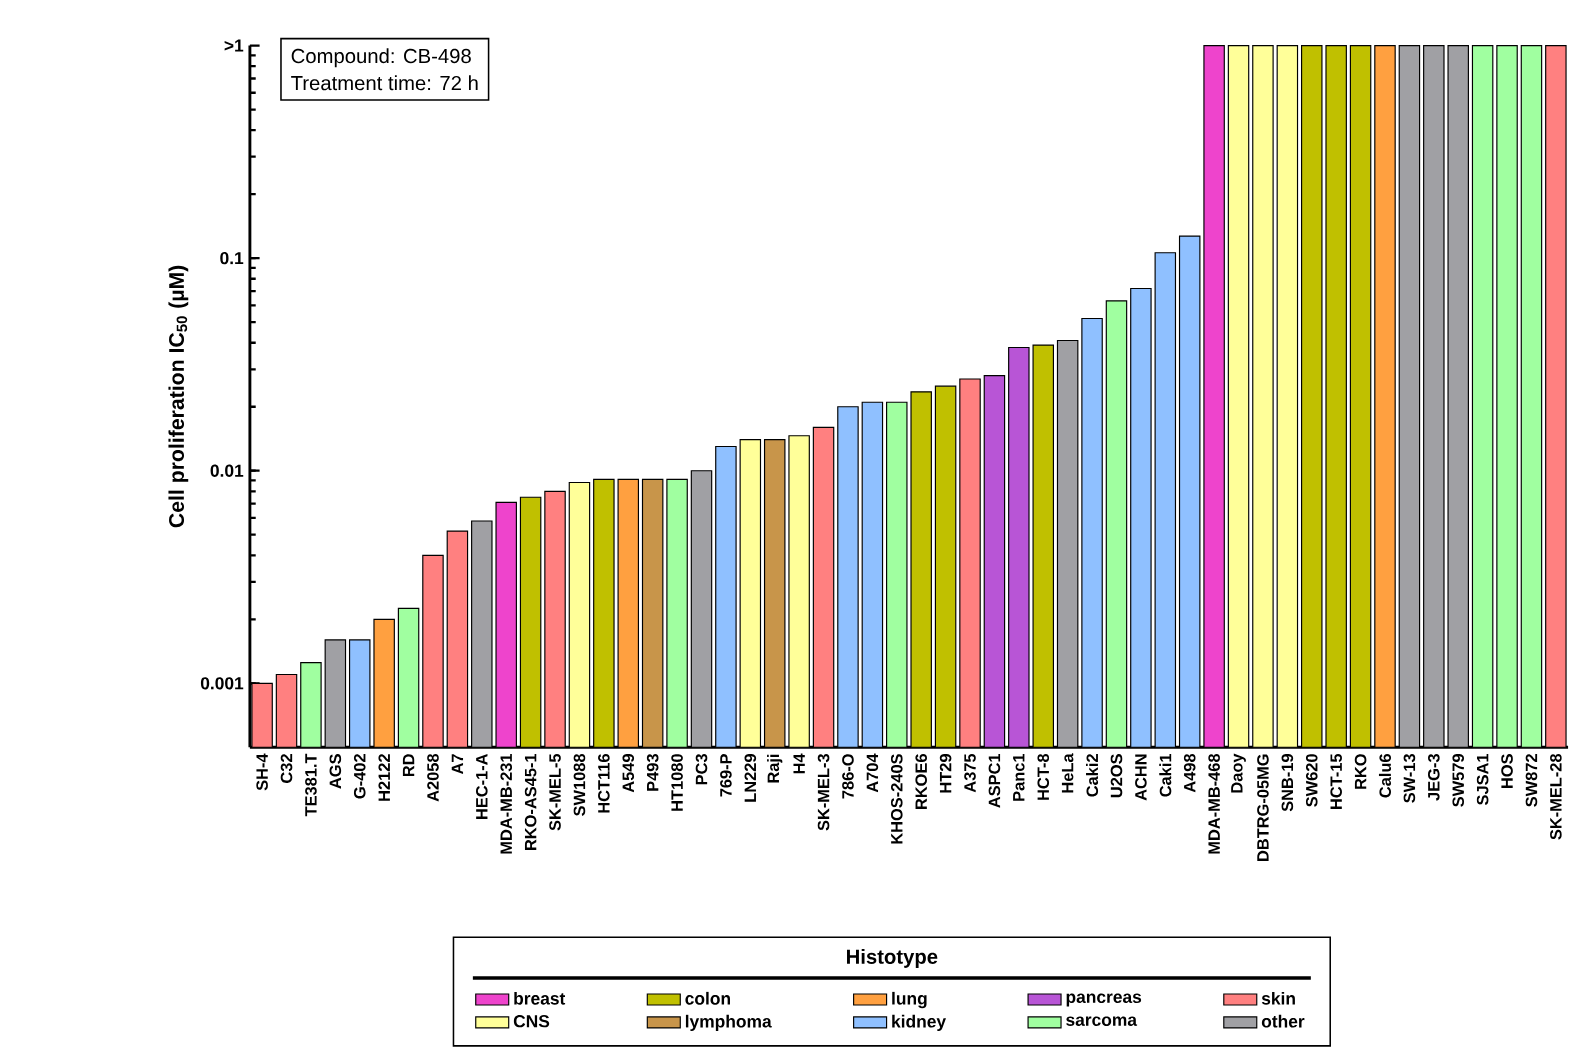 This screenshot has width=1570, height=1061. I want to click on legend-label: CNS, so click(531, 1021).